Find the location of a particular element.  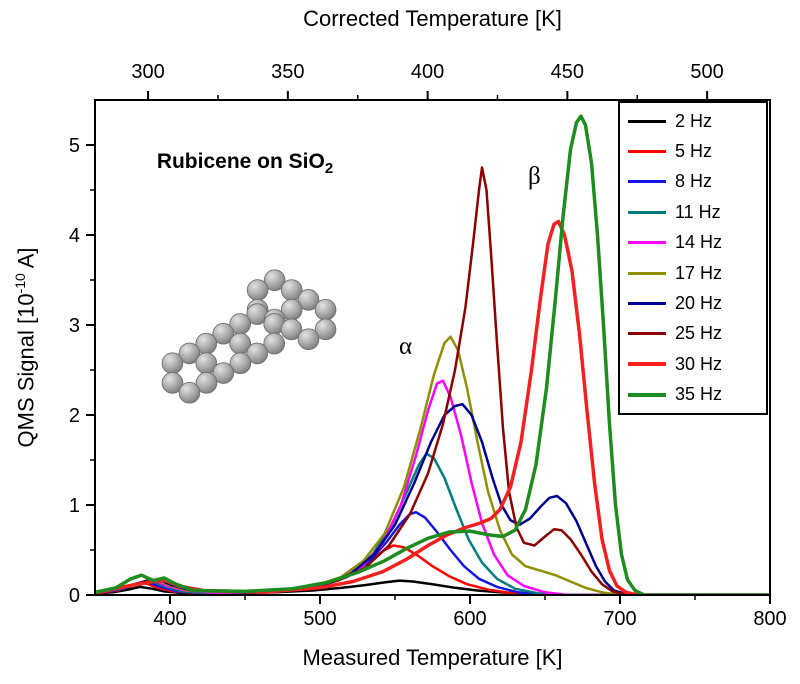

sample-annotation-text: Rubicene on SiO is located at coordinates (240, 161).